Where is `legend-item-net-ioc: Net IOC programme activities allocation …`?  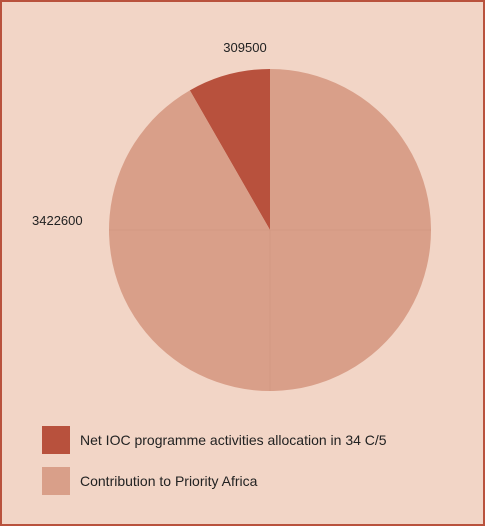 legend-item-net-ioc: Net IOC programme activities allocation … is located at coordinates (214, 440).